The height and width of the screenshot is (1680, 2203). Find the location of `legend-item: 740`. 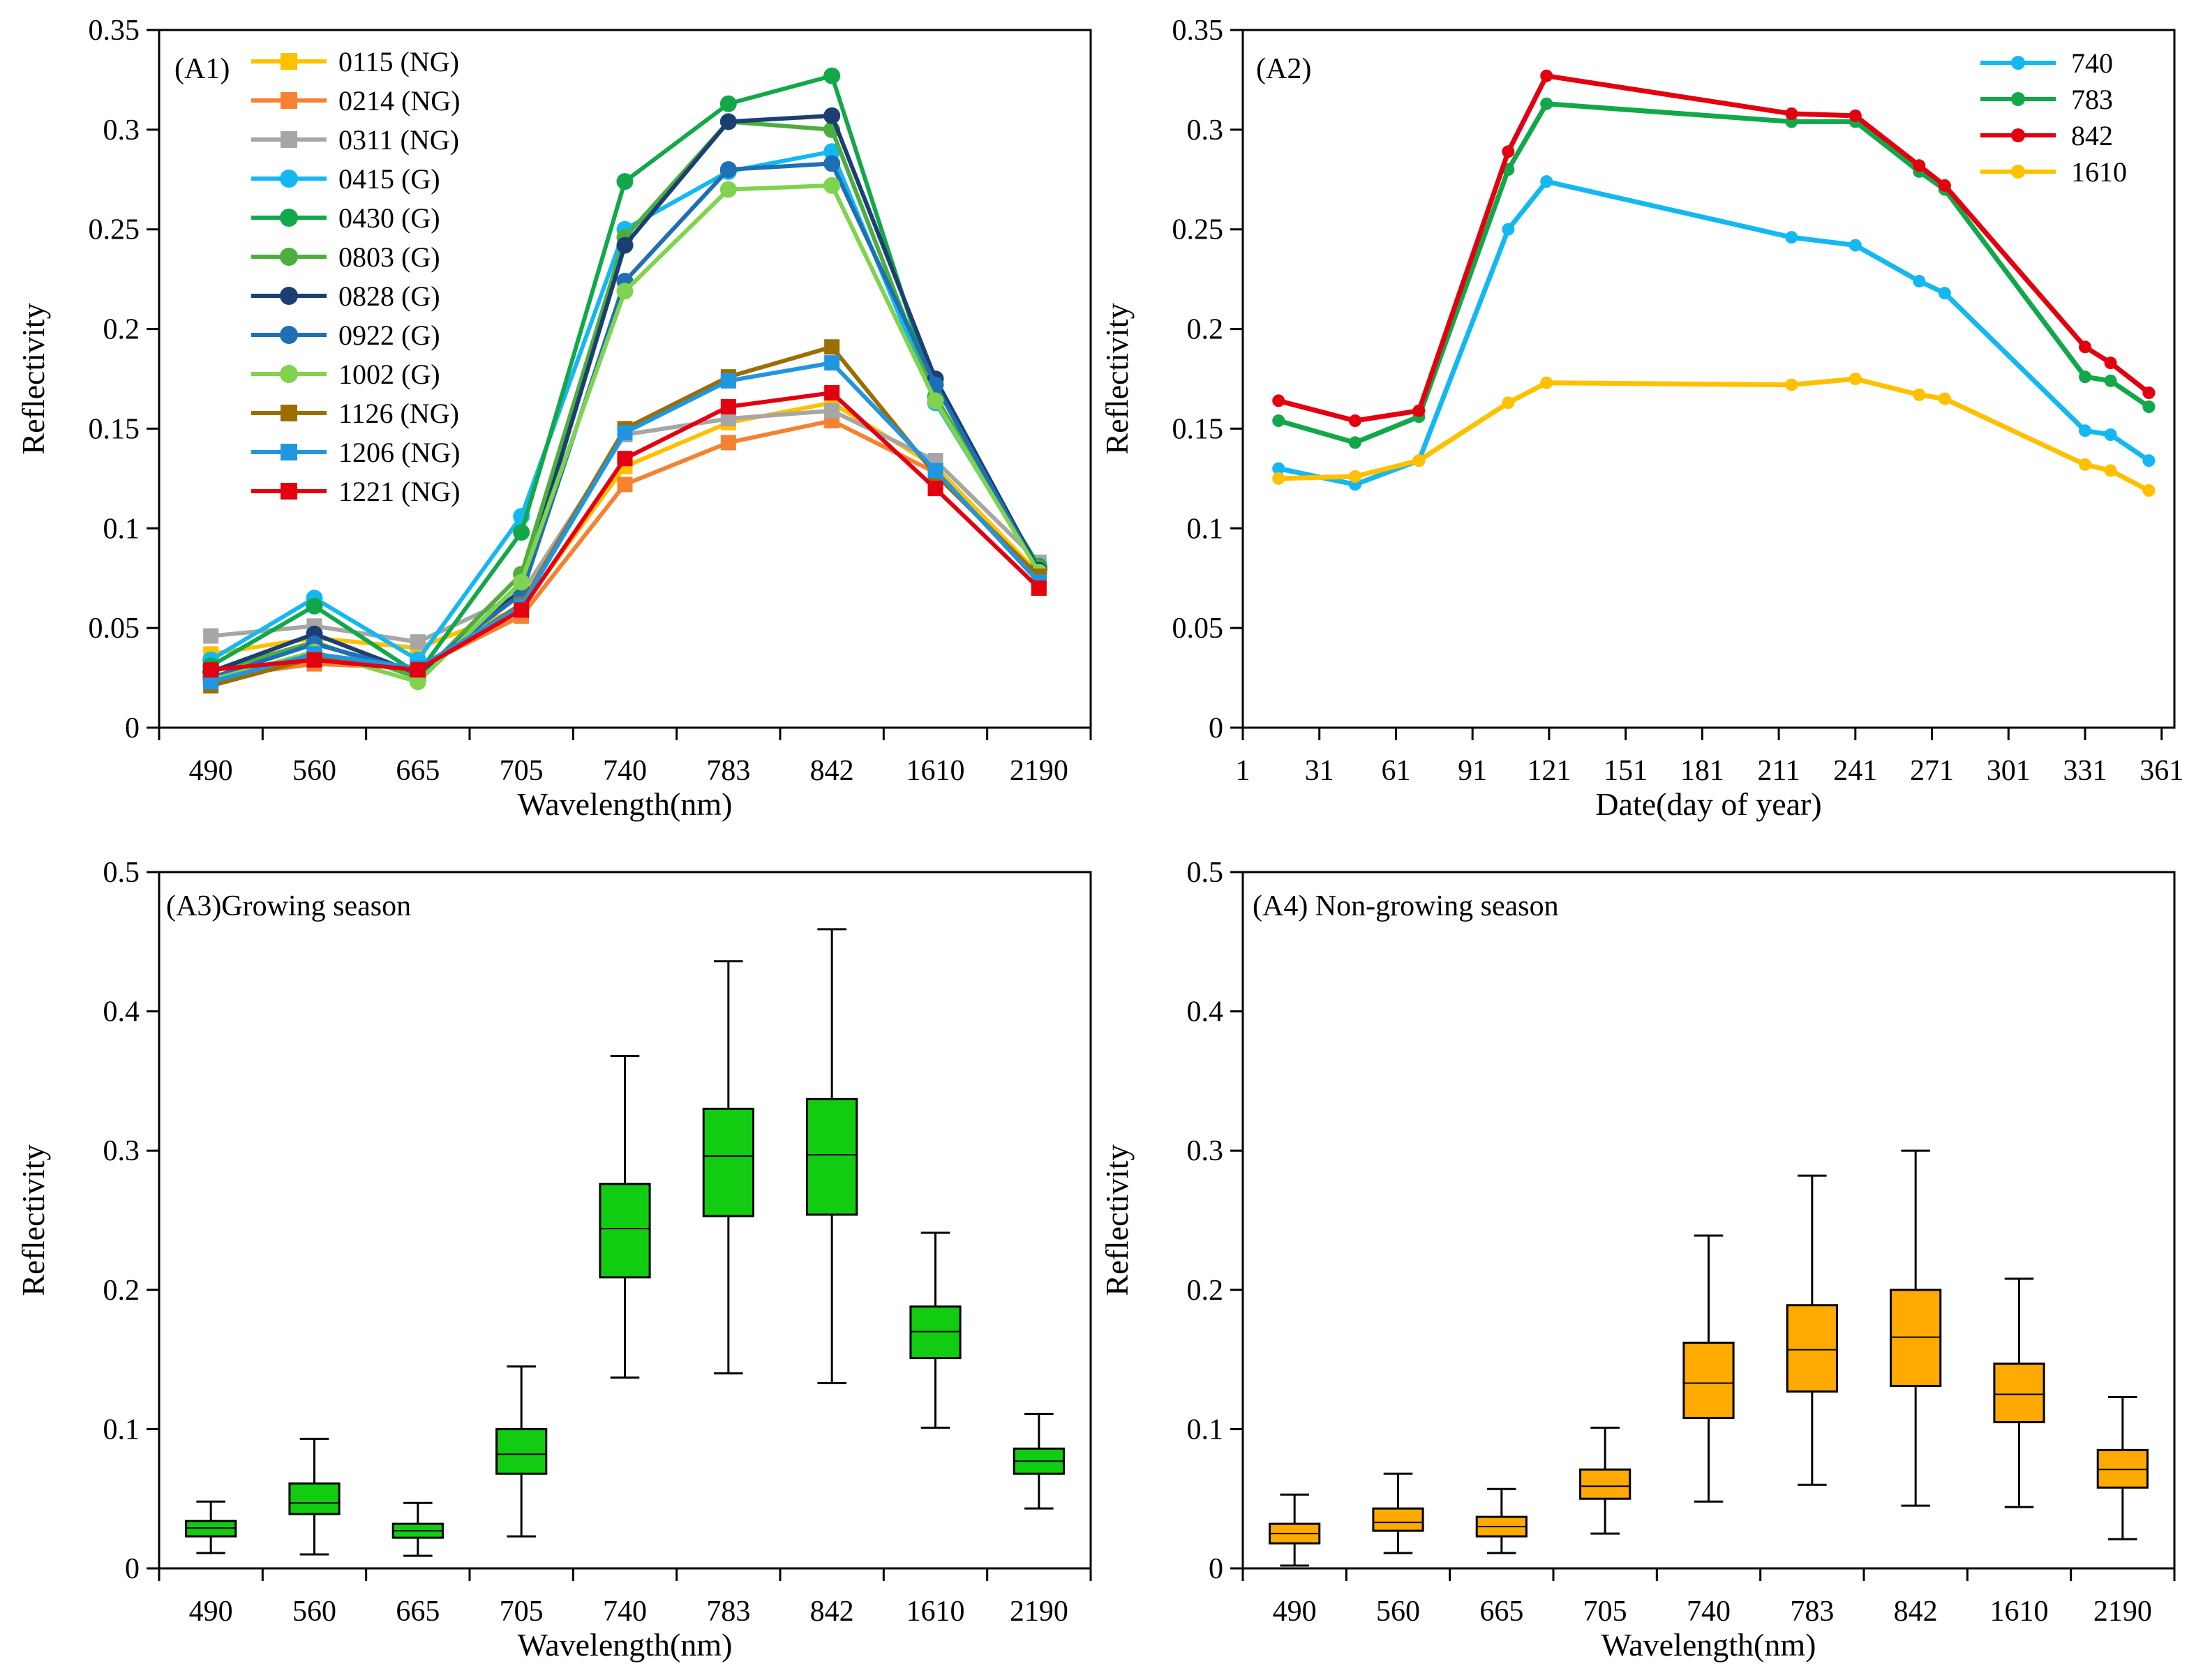

legend-item: 740 is located at coordinates (2047, 63).